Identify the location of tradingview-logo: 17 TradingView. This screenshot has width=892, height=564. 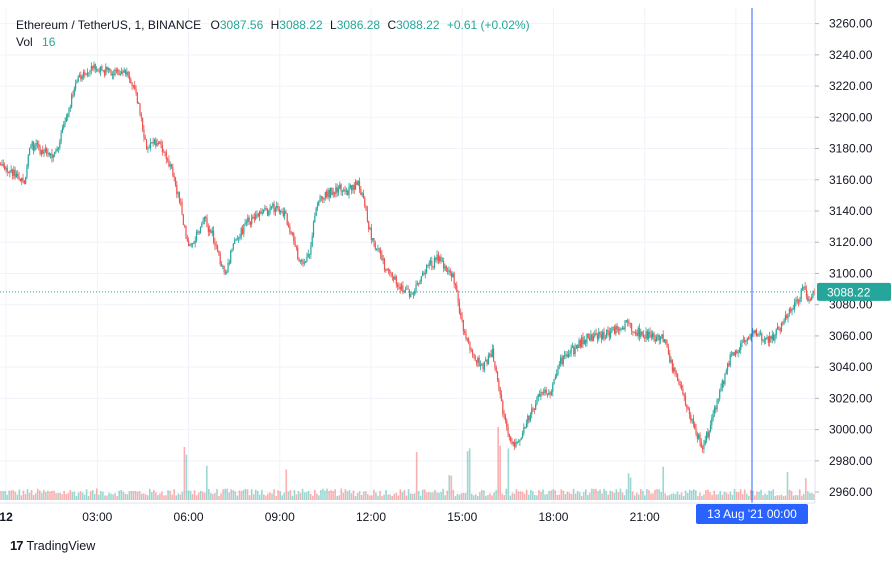
(52, 545).